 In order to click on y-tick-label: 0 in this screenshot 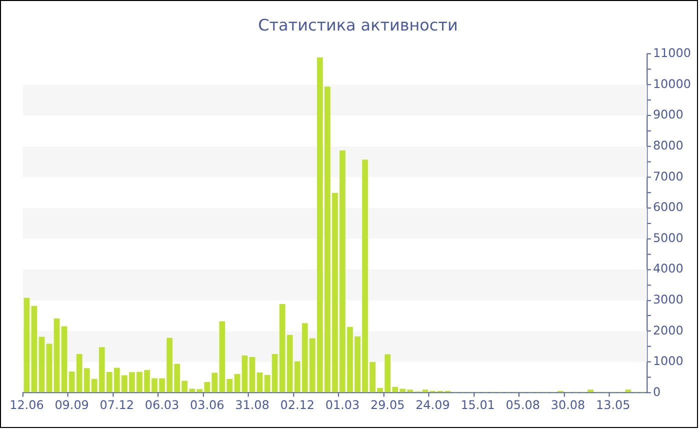, I will do `click(656, 391)`.